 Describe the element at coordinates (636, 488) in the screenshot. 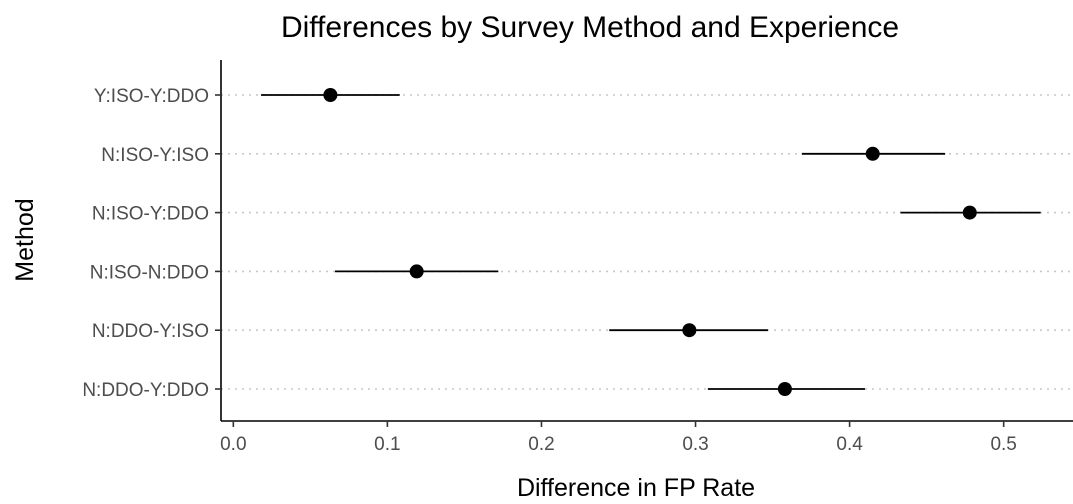

I see `x-axis-title: Difference in FP Rate` at that location.